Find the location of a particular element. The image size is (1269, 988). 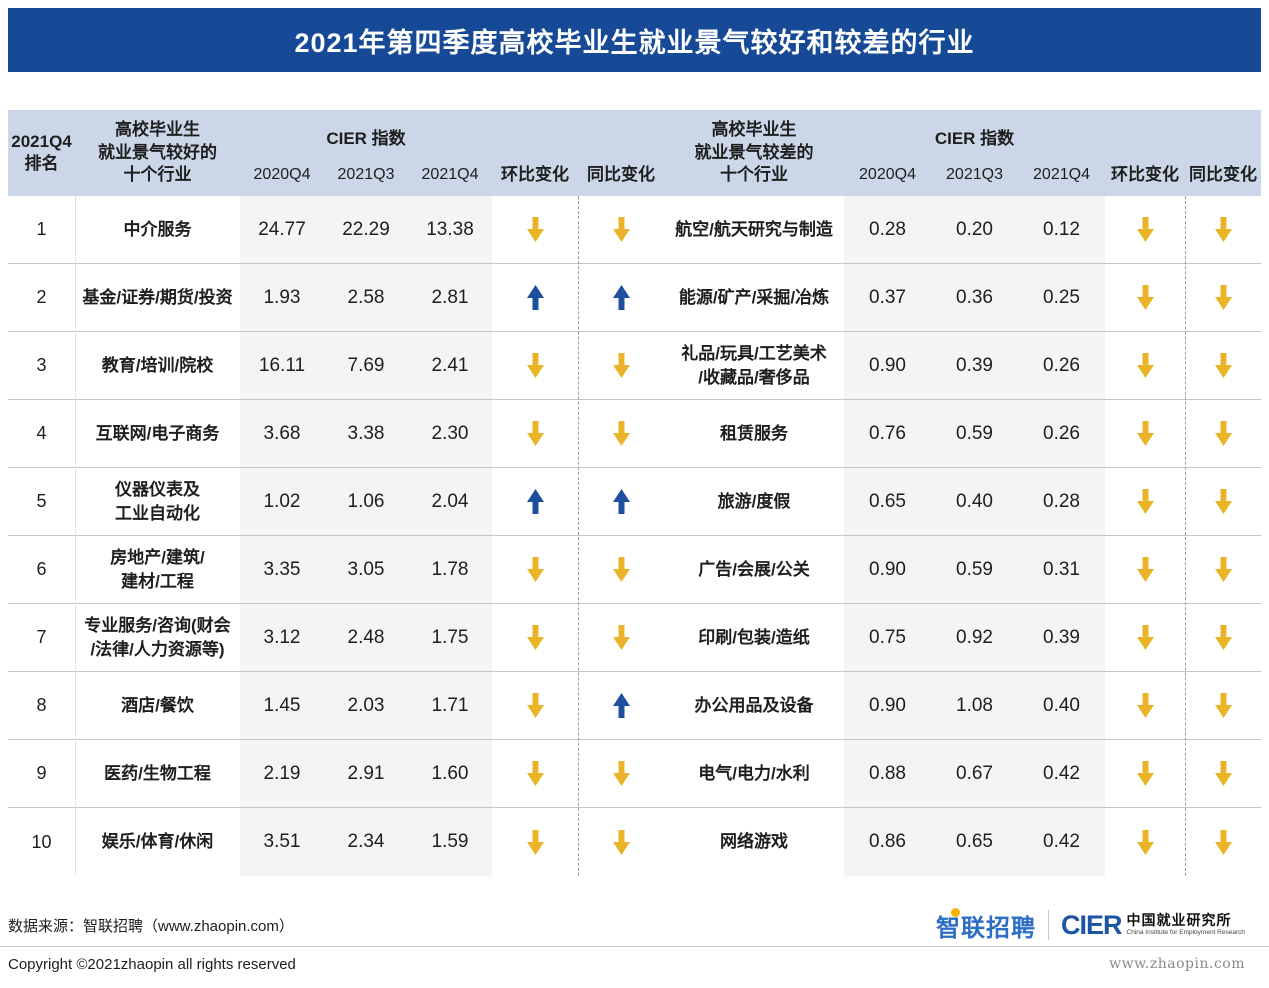

better-cier-2021q4-cell: 2.04 is located at coordinates (450, 501).